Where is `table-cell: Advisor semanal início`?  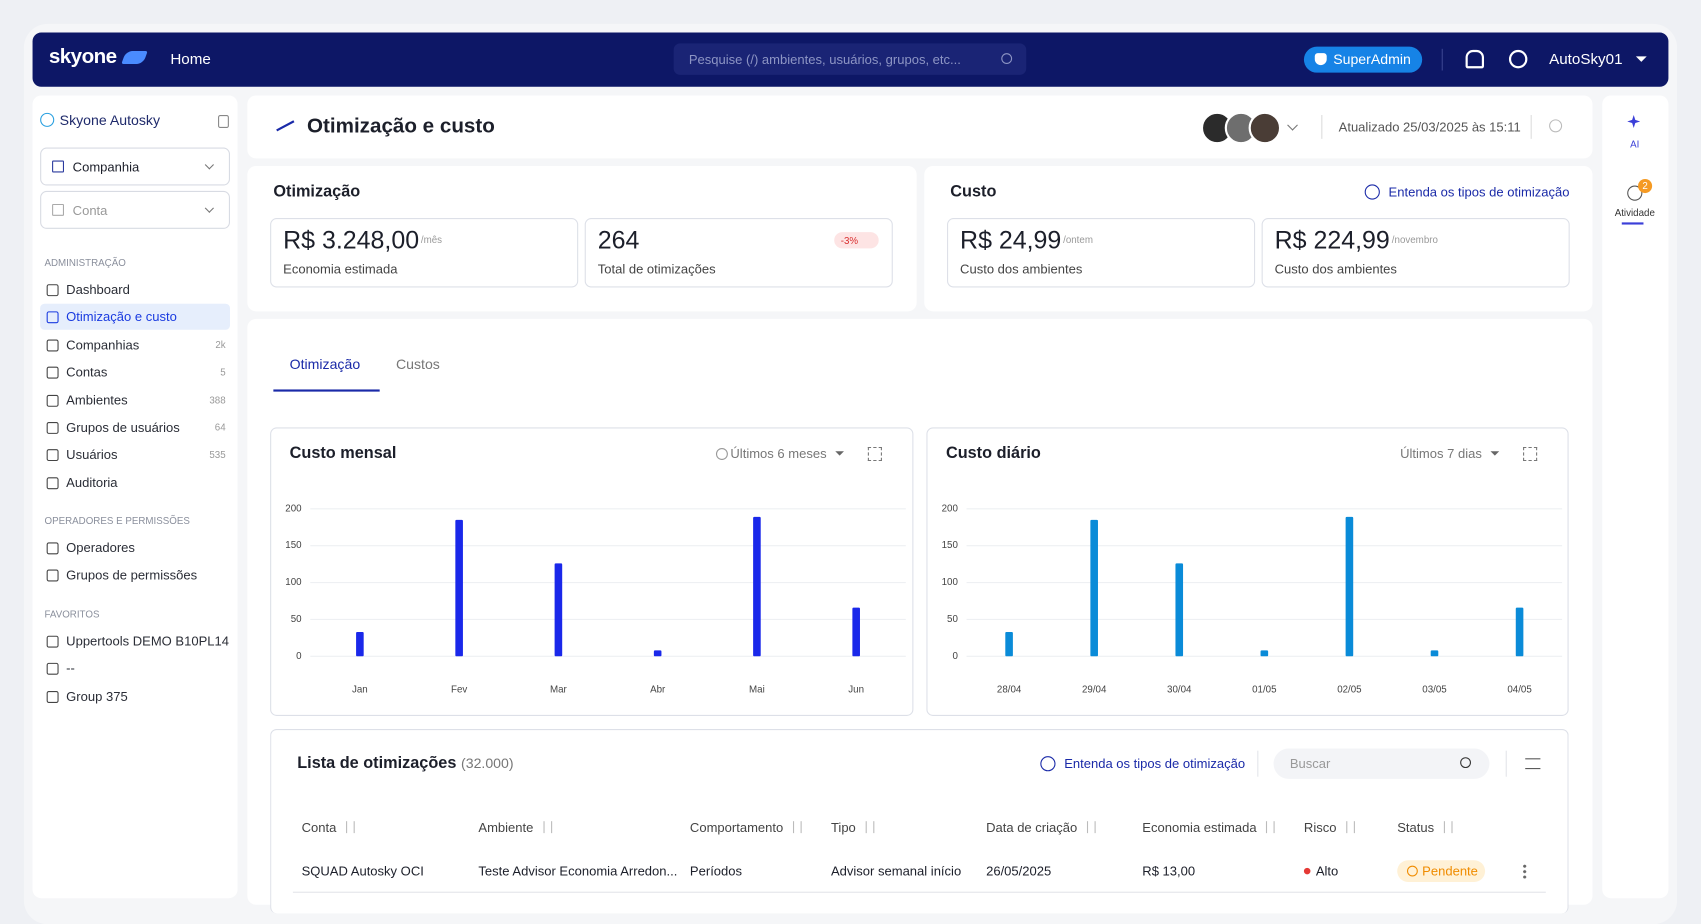
table-cell: Advisor semanal início is located at coordinates (896, 871).